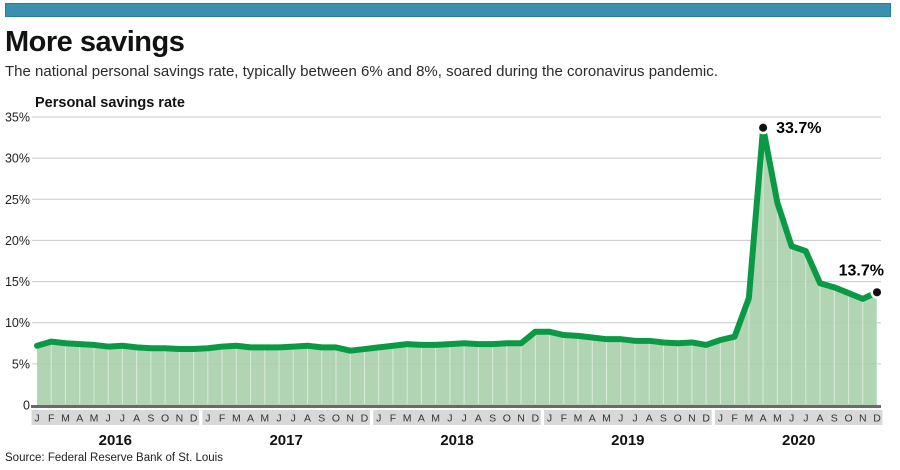  I want to click on annotation-33.7%: 33.7%, so click(788, 128).